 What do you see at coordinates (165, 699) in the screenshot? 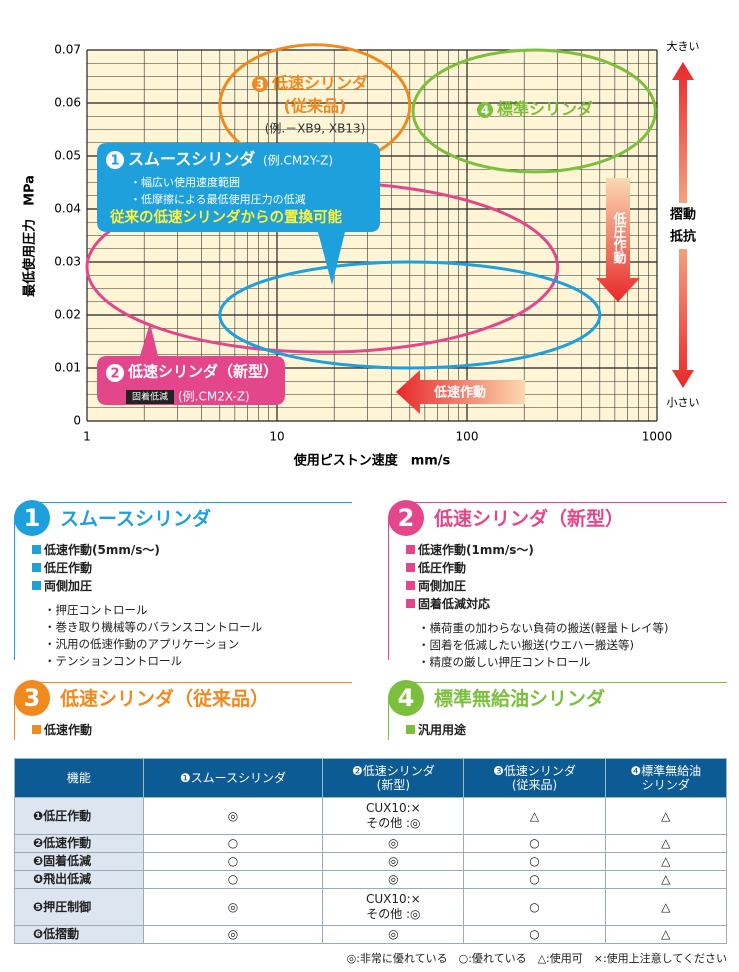
I see `panel-title: 低速シリンダ（従来品）` at bounding box center [165, 699].